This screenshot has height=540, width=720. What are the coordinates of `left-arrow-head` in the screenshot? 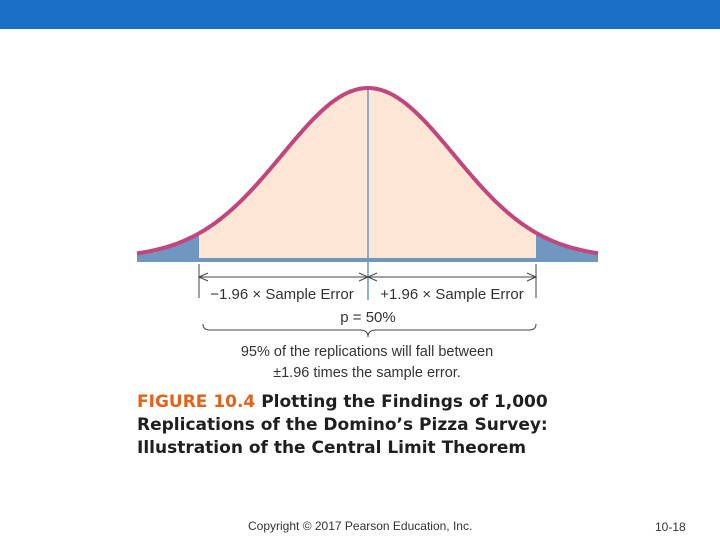 It's located at (203, 277).